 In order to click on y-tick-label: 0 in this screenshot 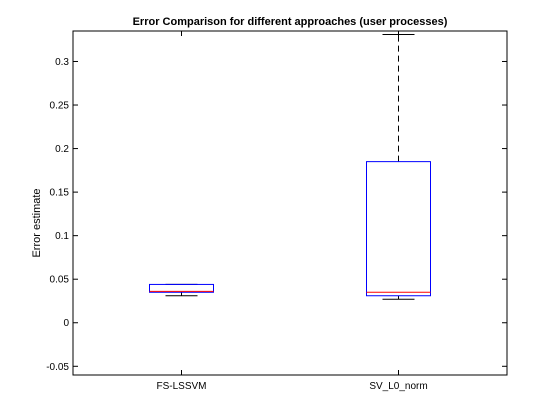, I will do `click(66, 323)`.